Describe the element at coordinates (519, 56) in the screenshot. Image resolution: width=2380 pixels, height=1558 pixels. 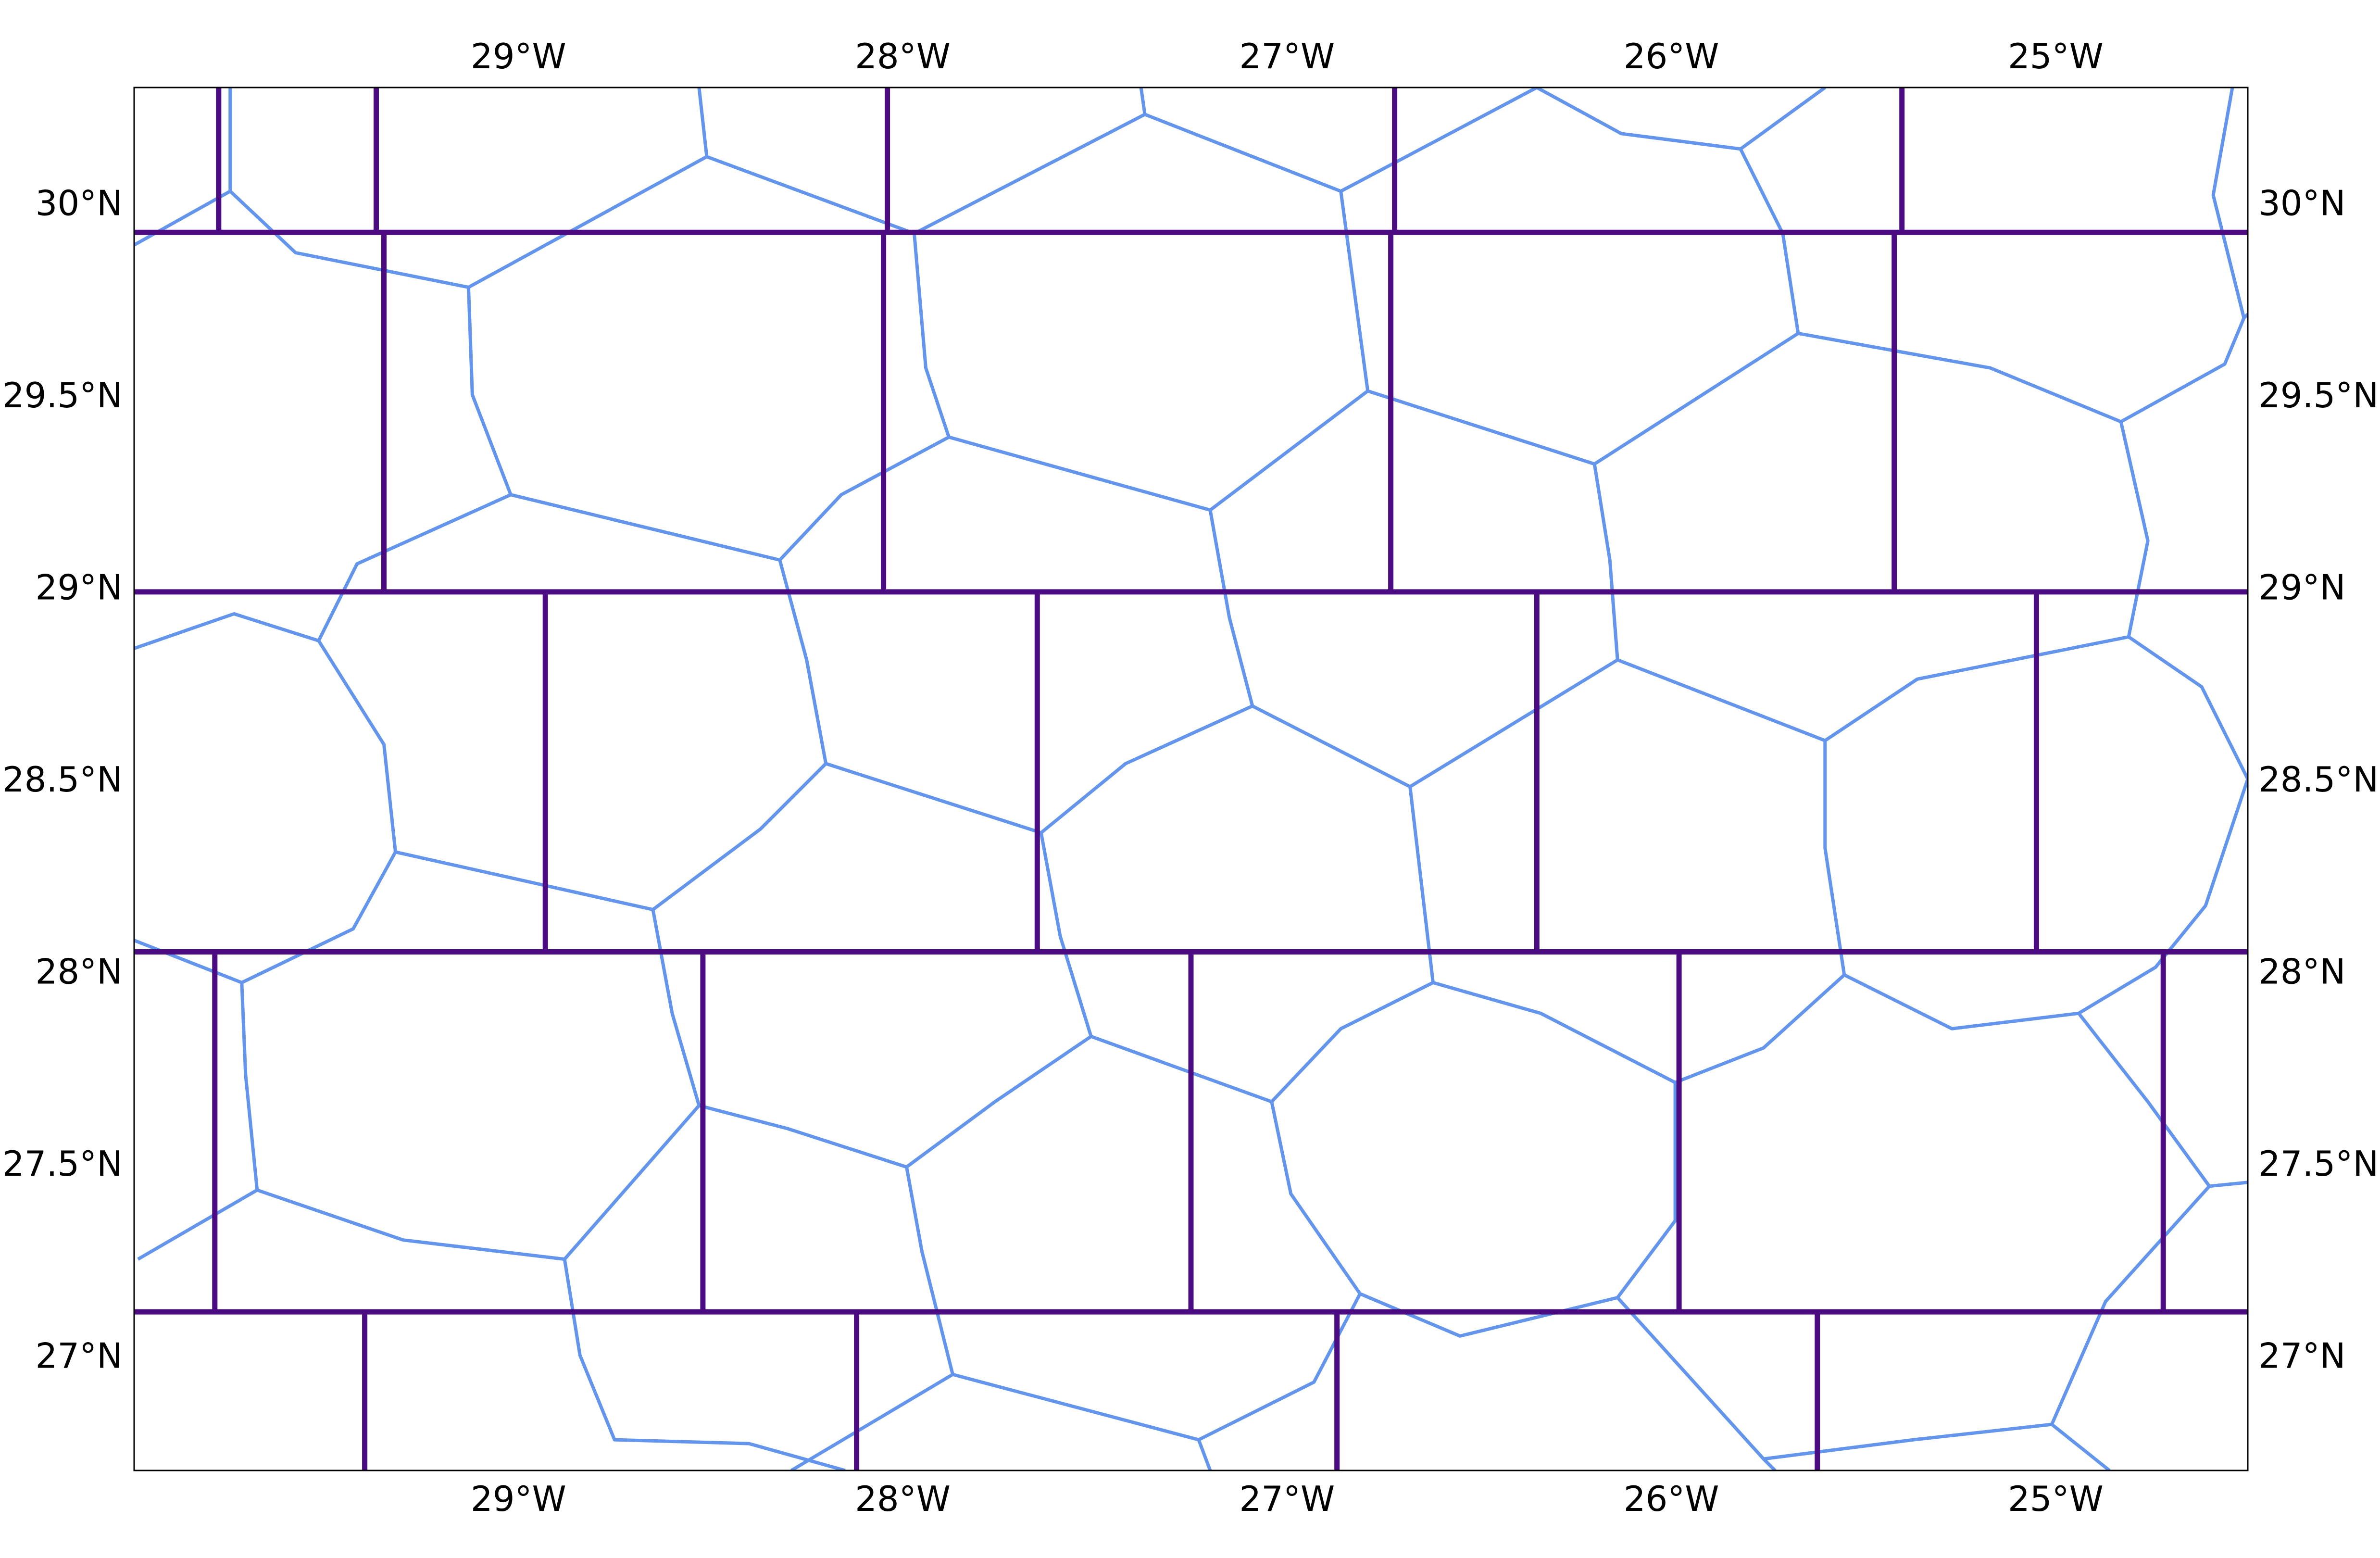
I see `lon-label-top-1: 29°W` at that location.